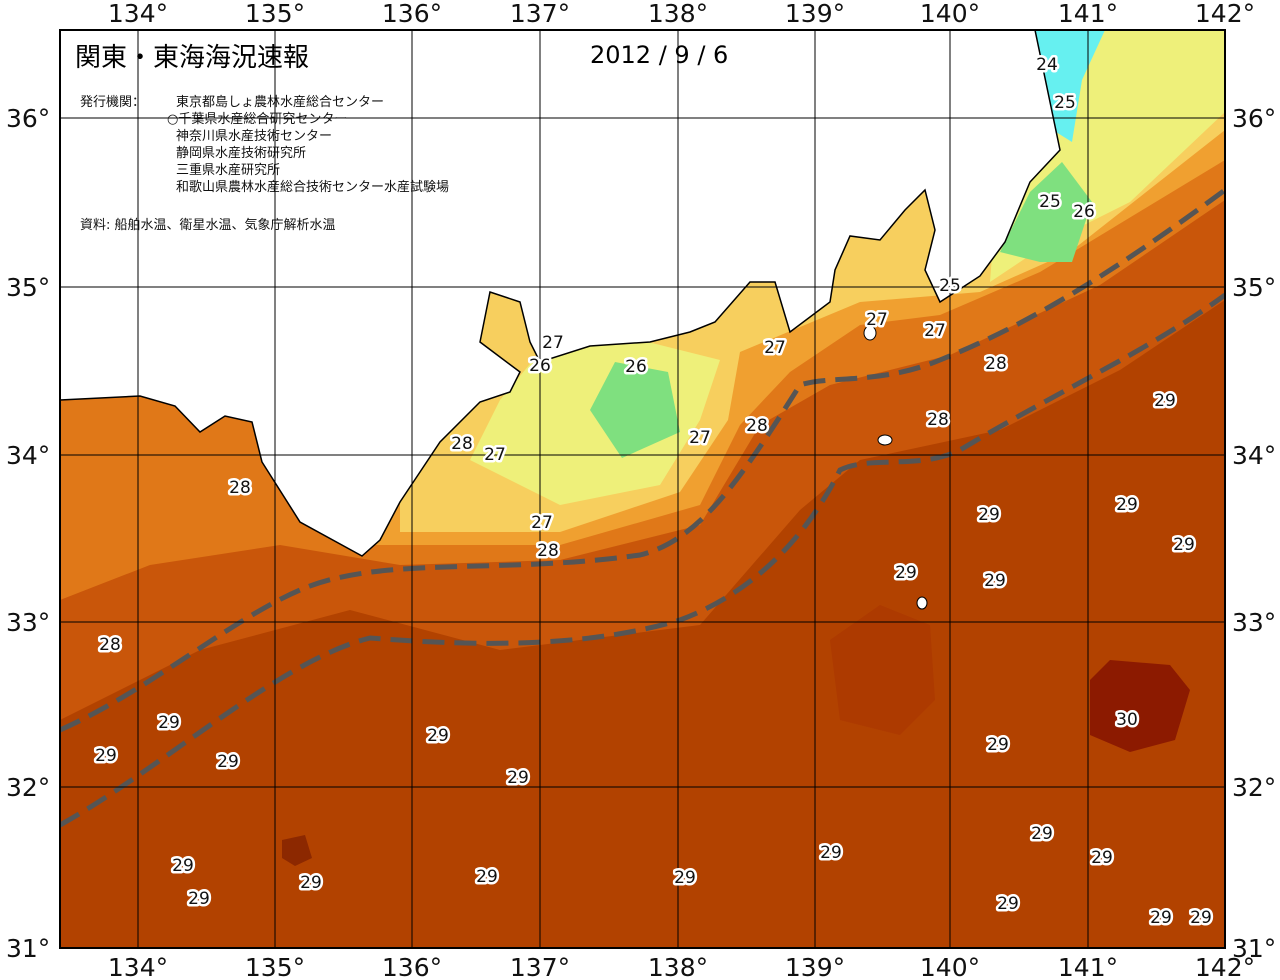 The width and height of the screenshot is (1280, 980). I want to click on longitude-label-top: 136°, so click(412, 14).